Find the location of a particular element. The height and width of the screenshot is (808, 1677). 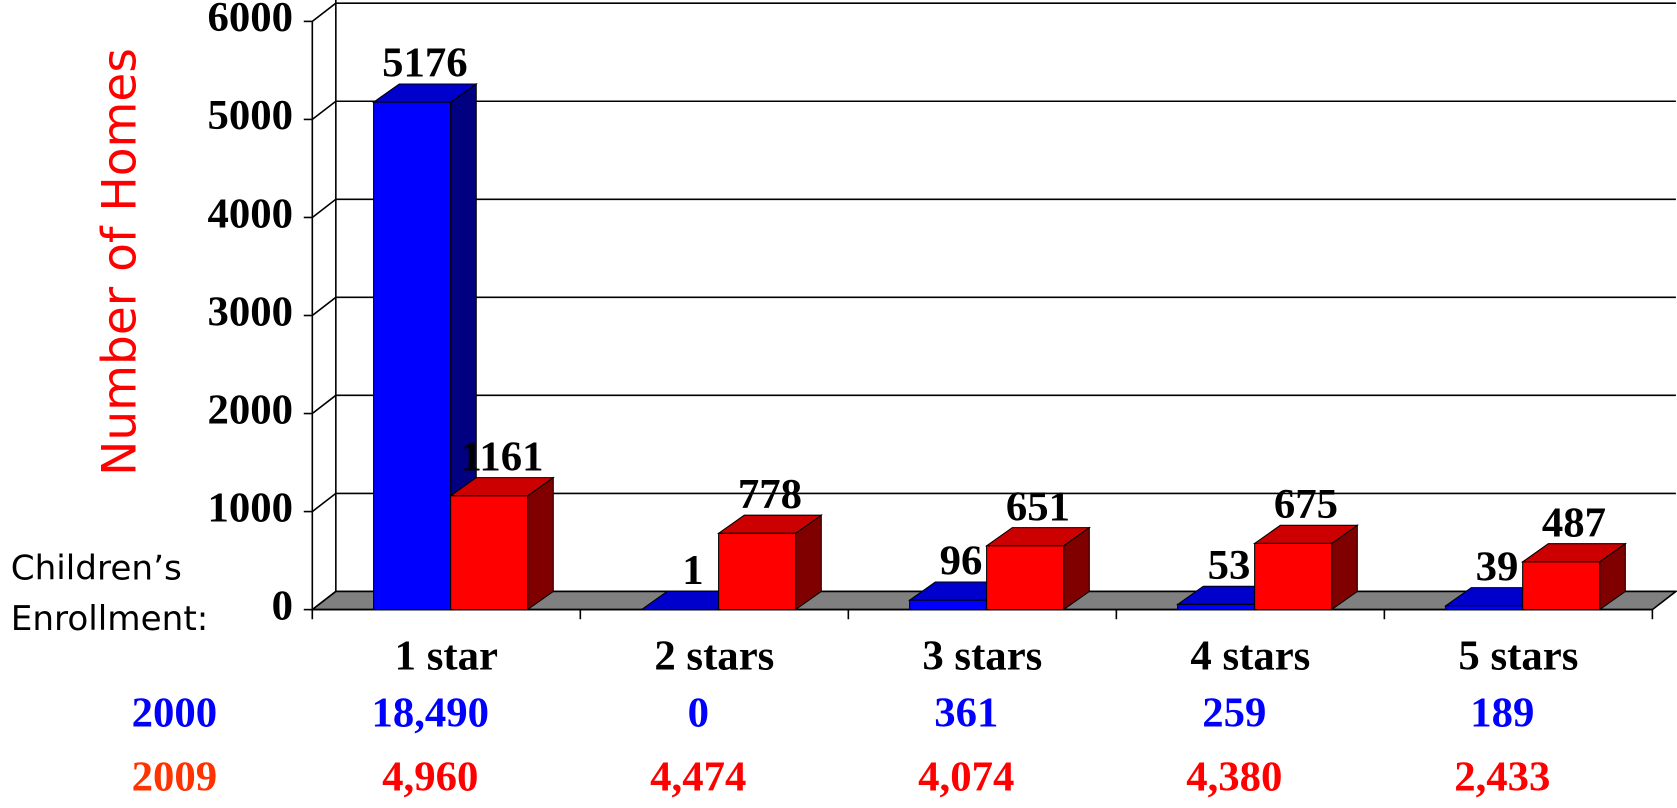

y-tick-label: 4000 is located at coordinates (251, 213).